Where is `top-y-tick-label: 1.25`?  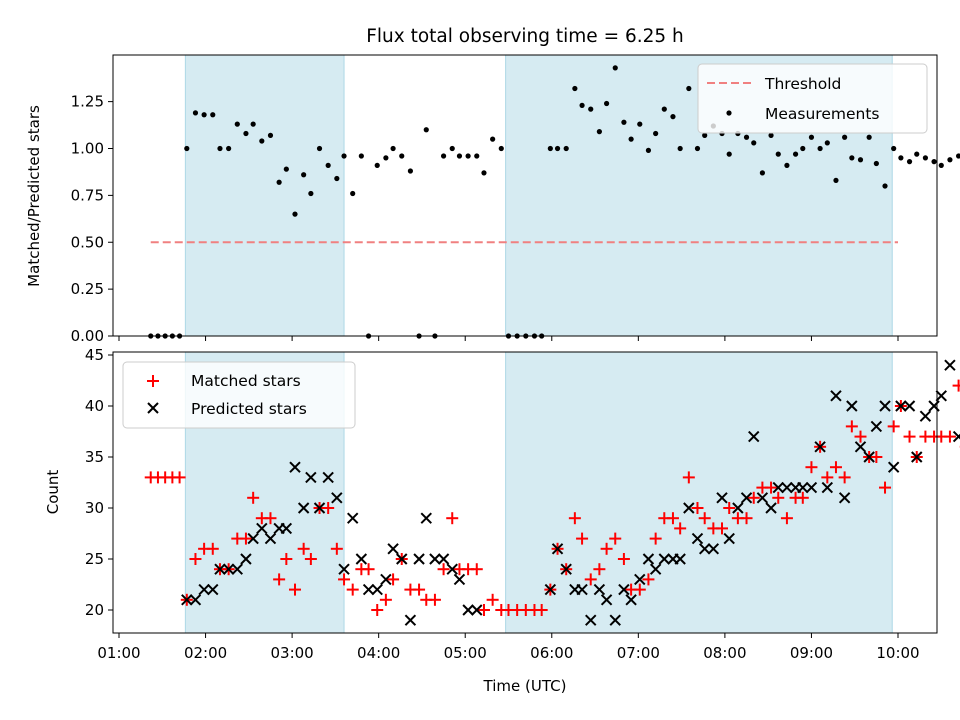
top-y-tick-label: 1.25 is located at coordinates (87, 102).